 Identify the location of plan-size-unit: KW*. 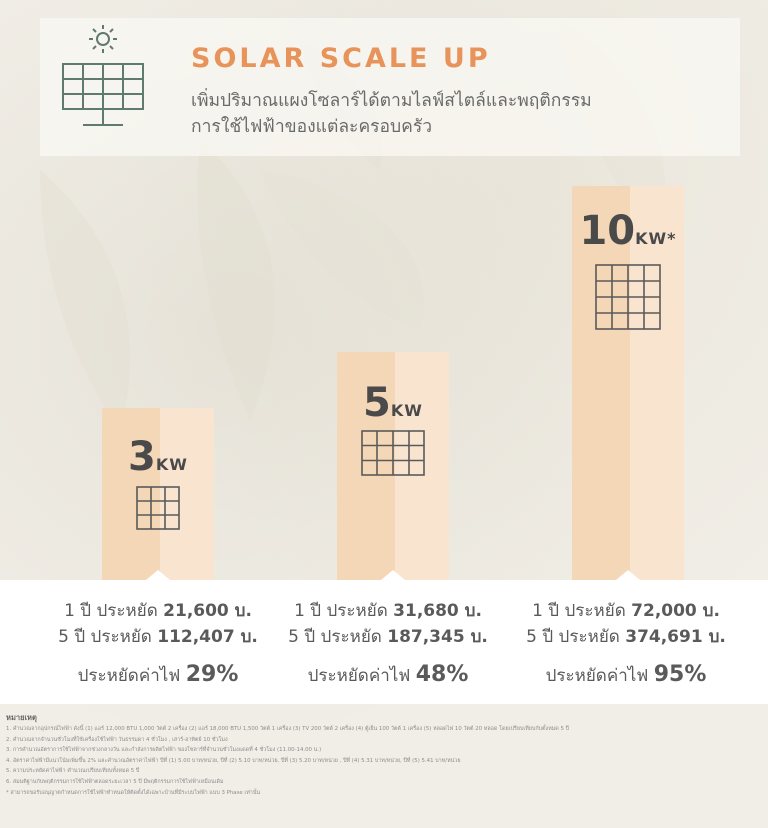
(656, 238).